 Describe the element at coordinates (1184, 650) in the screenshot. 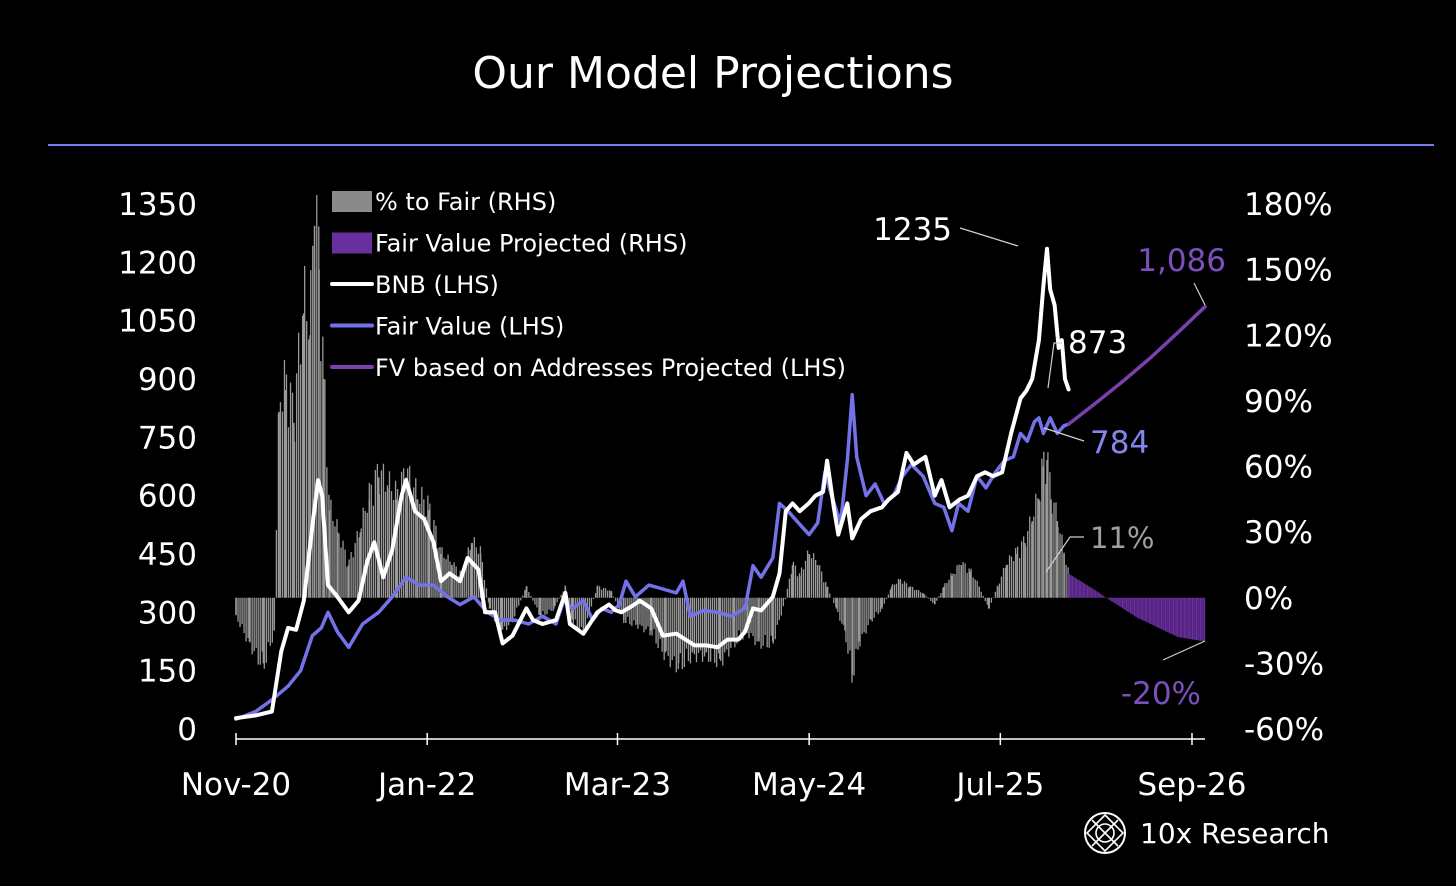

I see `fv-projected-pct-annotation-leader` at that location.